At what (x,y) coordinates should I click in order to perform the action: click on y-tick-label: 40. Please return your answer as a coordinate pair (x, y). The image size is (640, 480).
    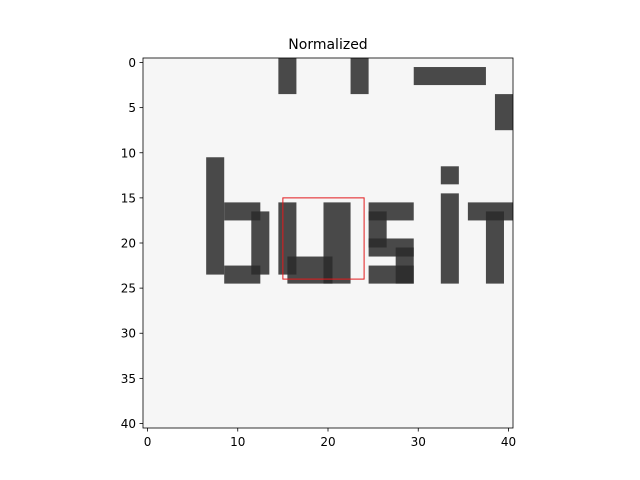
    Looking at the image, I should click on (128, 424).